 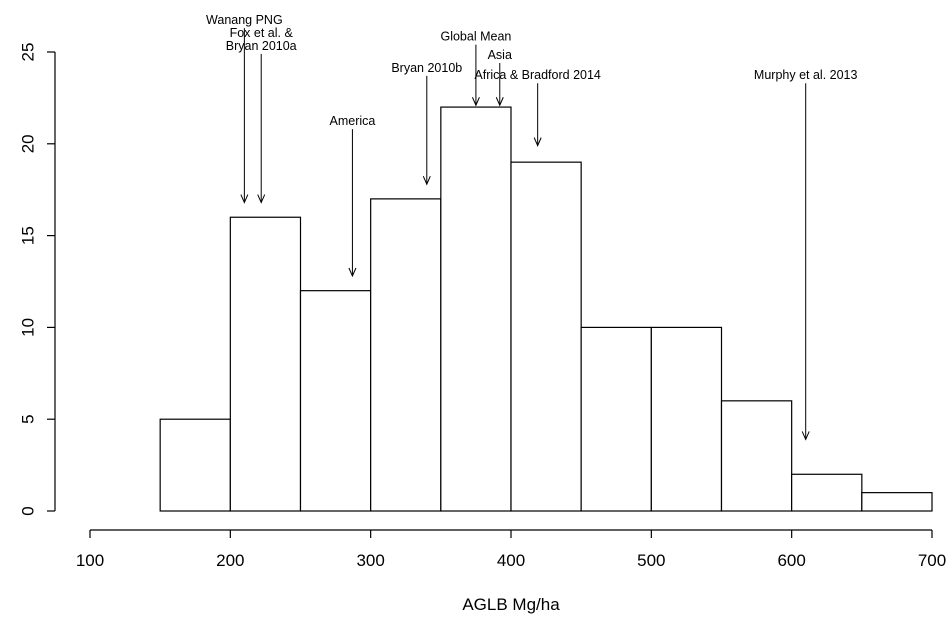 I want to click on annotation: Wanang PNG, so click(x=244, y=108).